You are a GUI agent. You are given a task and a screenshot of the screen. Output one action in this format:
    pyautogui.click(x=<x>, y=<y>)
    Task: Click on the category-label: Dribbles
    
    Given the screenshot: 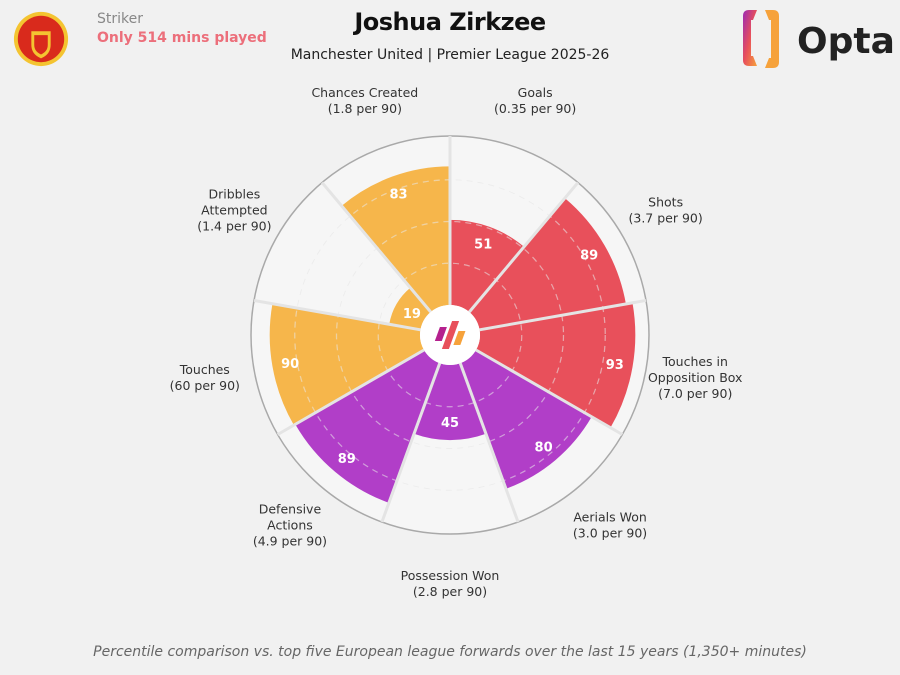 What is the action you would take?
    pyautogui.click(x=234, y=194)
    